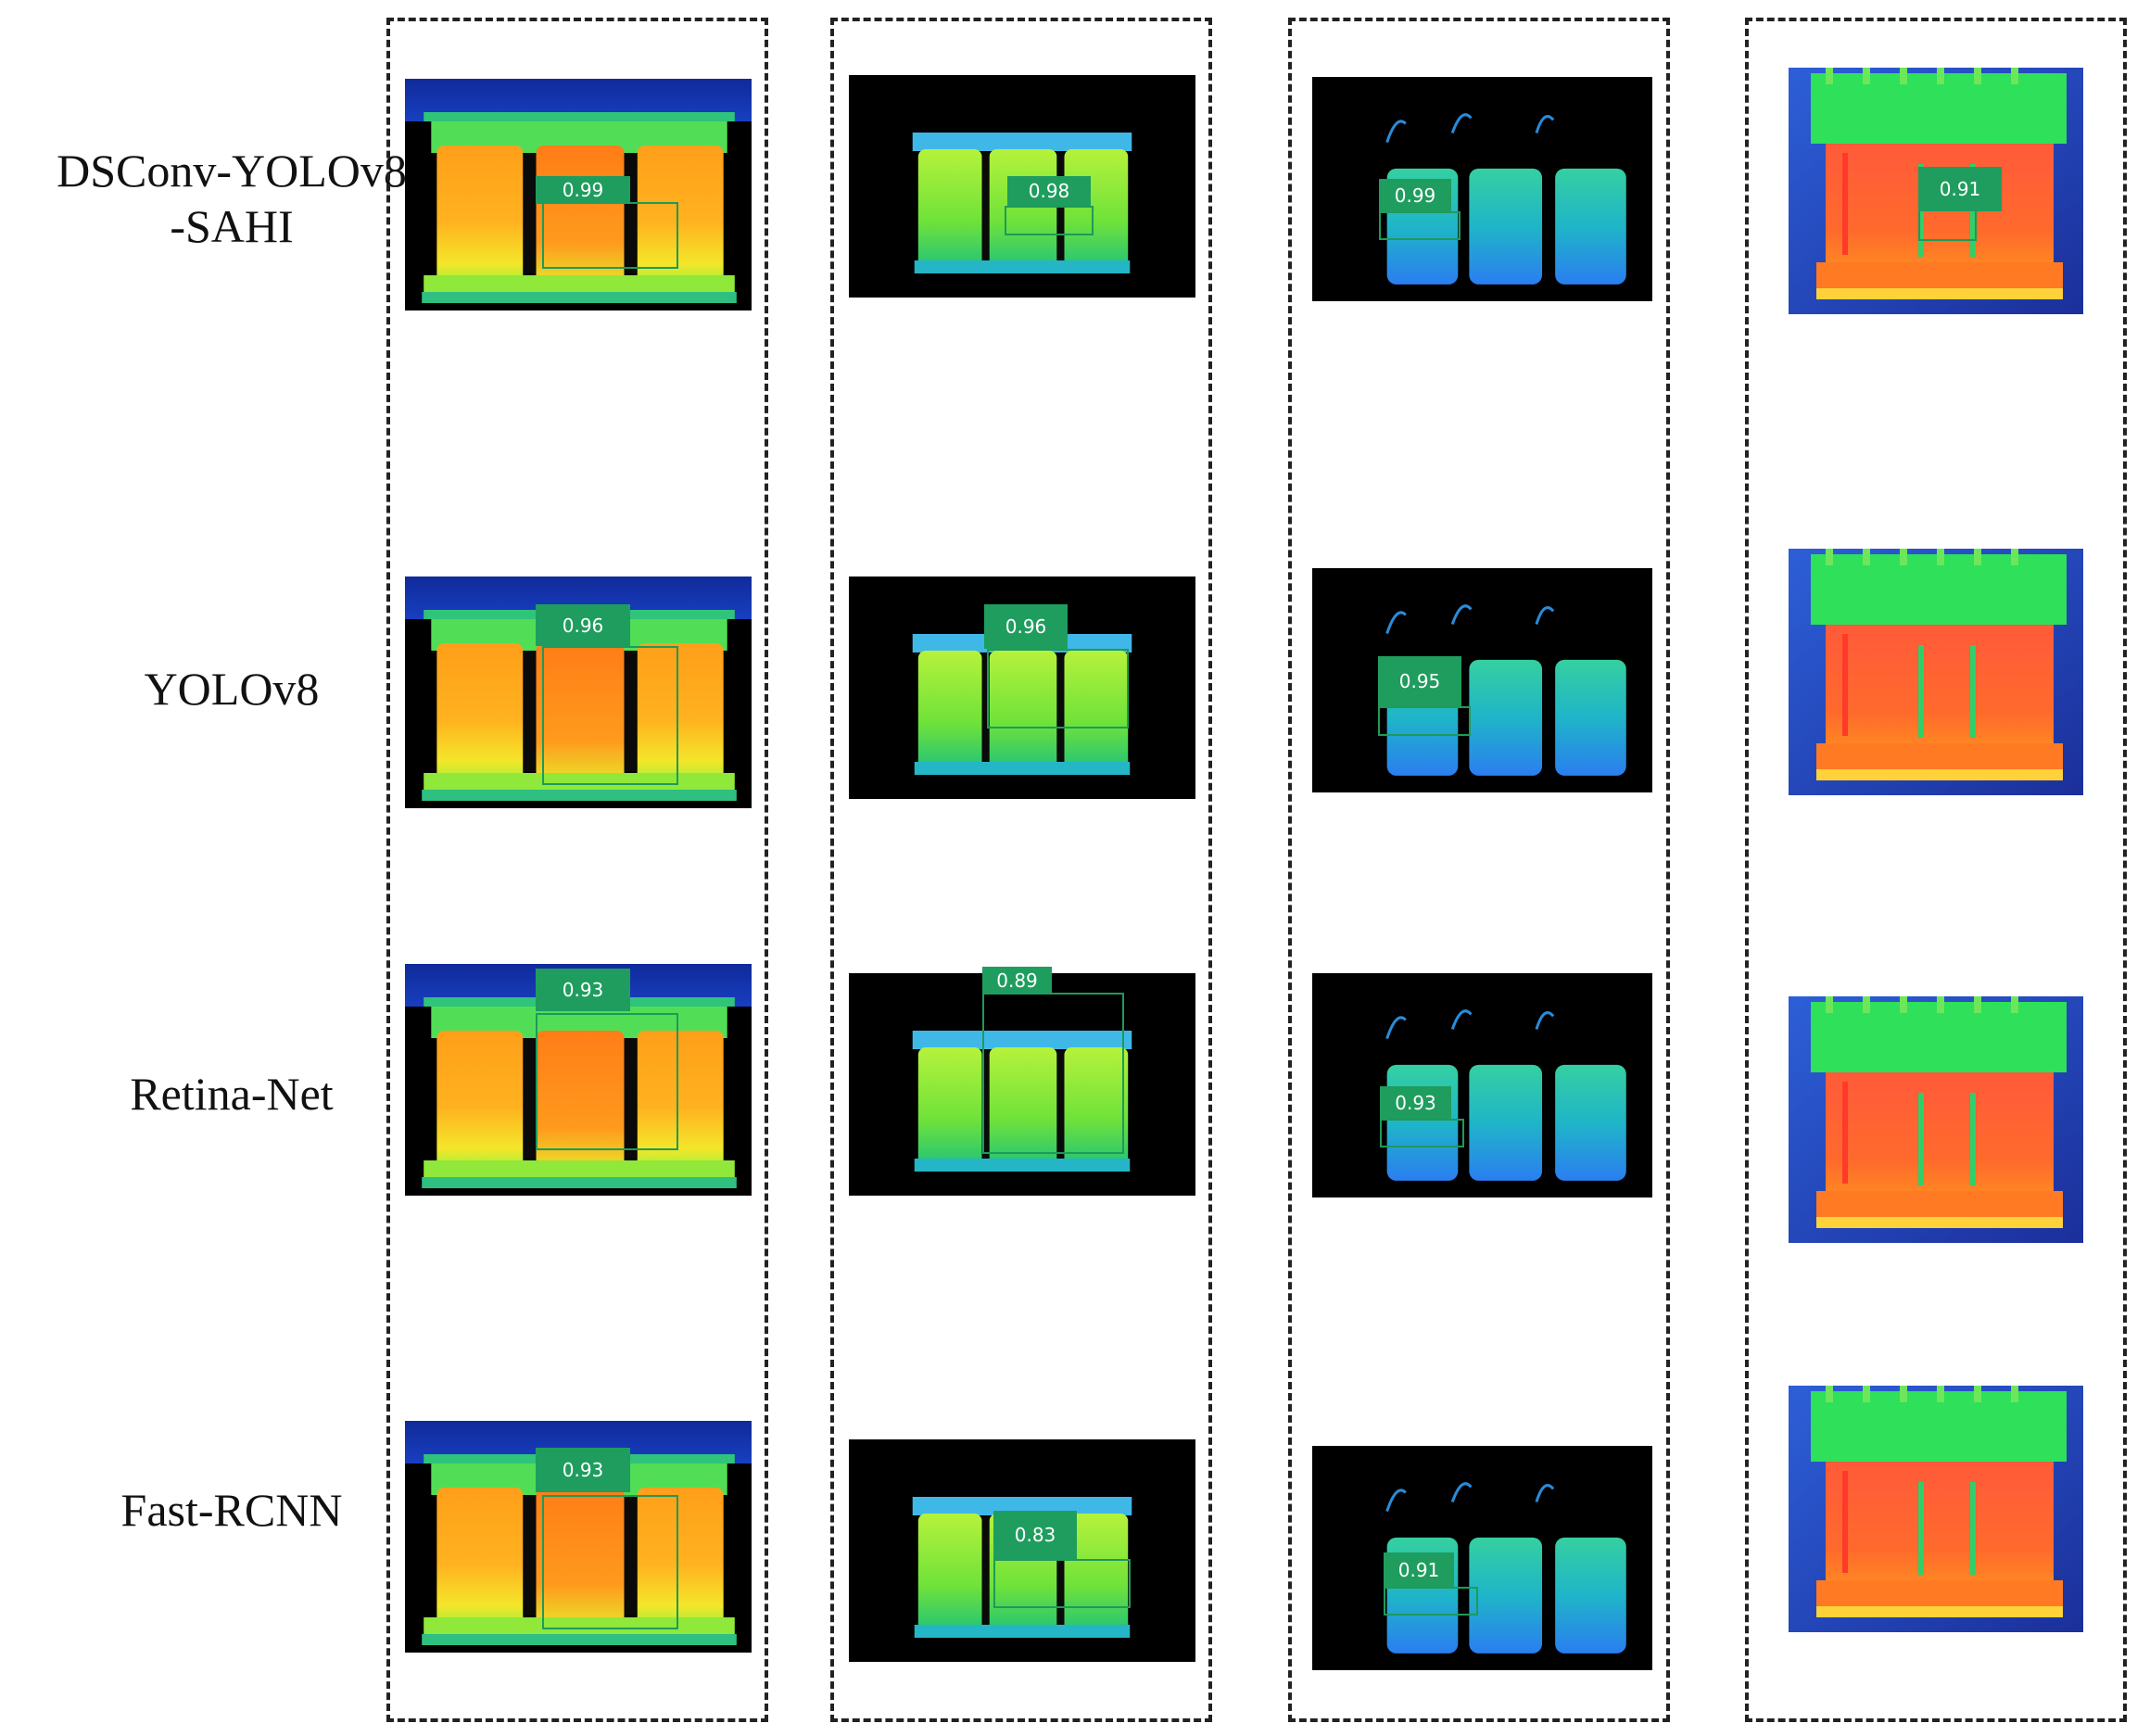 The image size is (2137, 1736). Describe the element at coordinates (610, 235) in the screenshot. I see `detection-box-c1-r1` at that location.